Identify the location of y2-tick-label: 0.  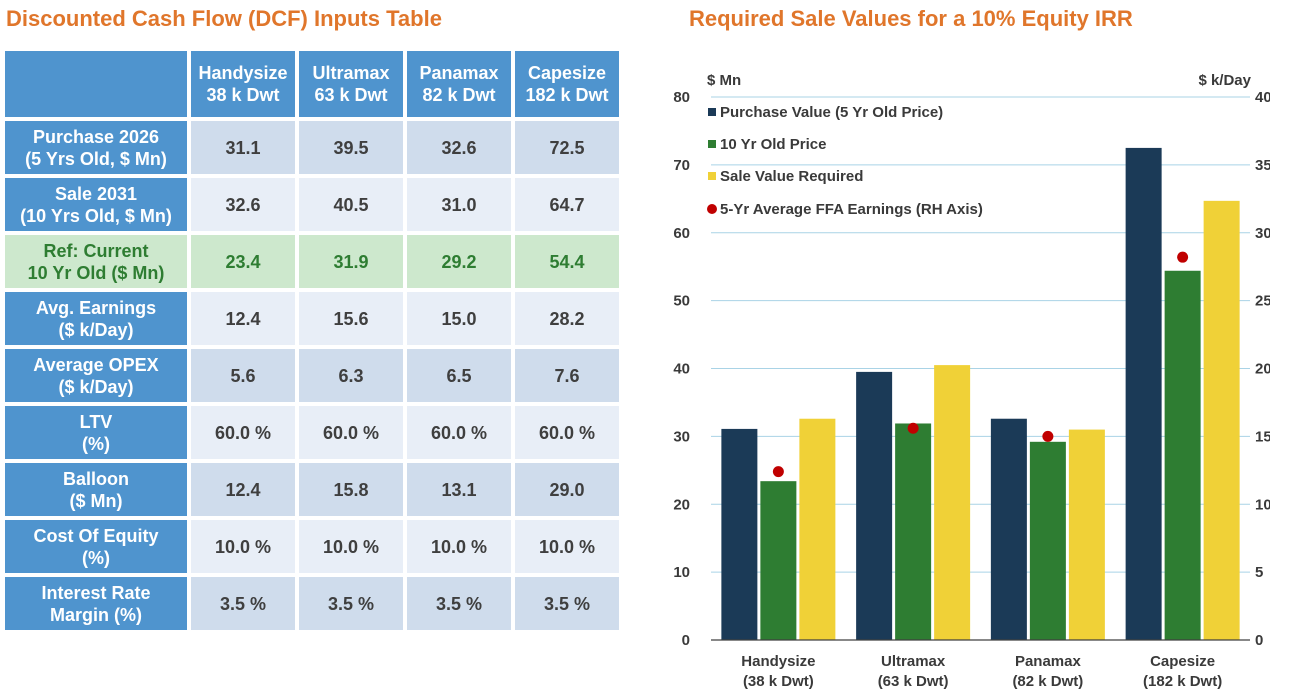
(1259, 640).